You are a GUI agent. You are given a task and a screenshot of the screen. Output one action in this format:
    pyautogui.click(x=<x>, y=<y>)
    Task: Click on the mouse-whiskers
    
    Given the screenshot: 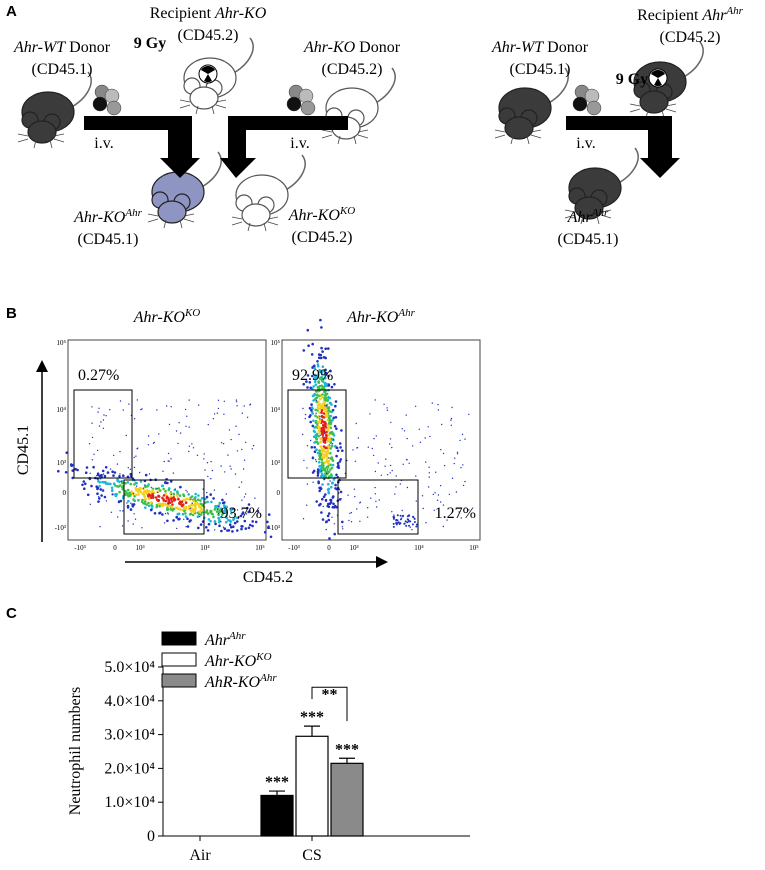 What is the action you would take?
    pyautogui.click(x=203, y=107)
    